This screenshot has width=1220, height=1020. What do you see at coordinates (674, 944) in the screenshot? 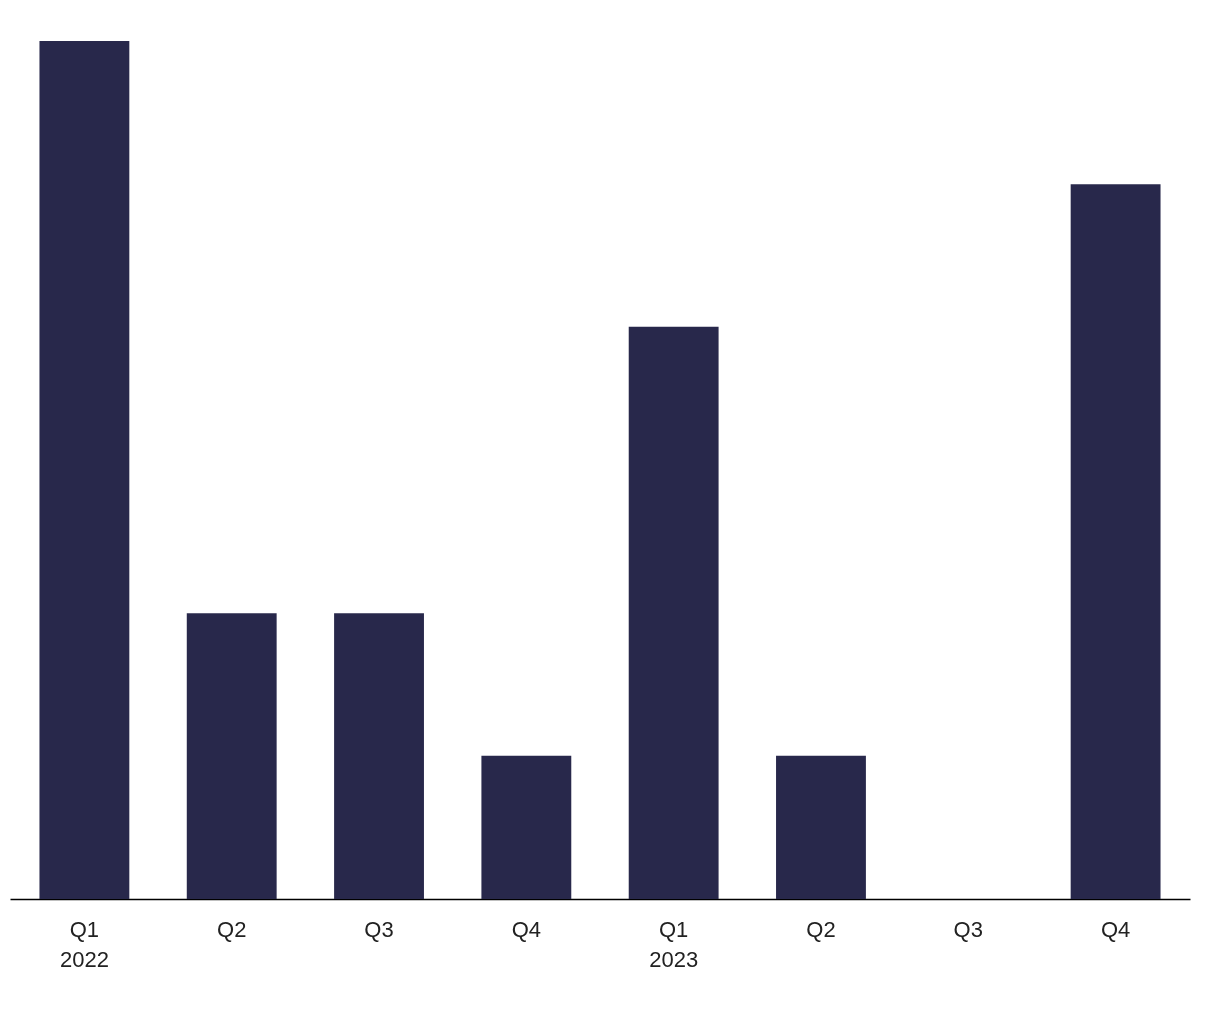
I see `x-tick-label: Q1 2023` at bounding box center [674, 944].